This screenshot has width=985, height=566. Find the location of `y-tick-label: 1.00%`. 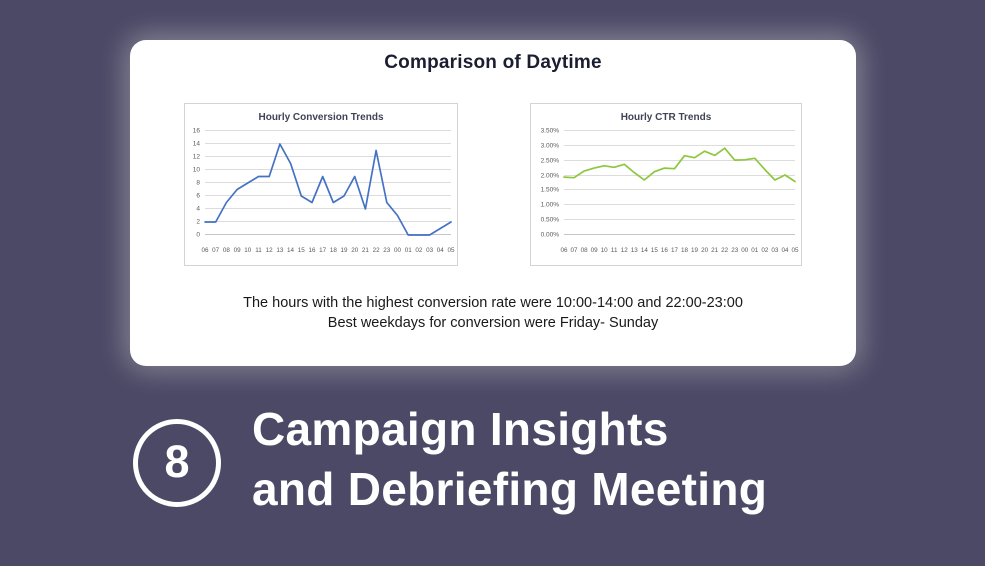

y-tick-label: 1.00% is located at coordinates (549, 205).